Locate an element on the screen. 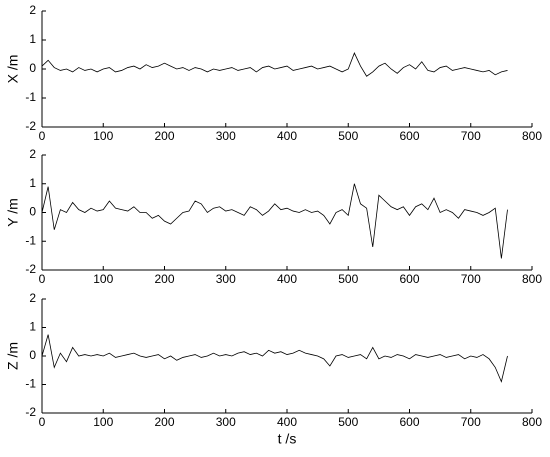  y-axis-label: X /m is located at coordinates (13, 69).